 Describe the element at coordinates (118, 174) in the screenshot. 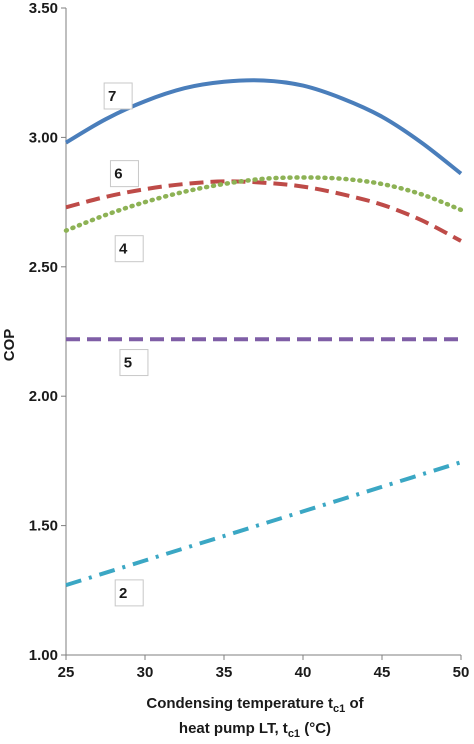

I see `series-tag-label: 6` at that location.